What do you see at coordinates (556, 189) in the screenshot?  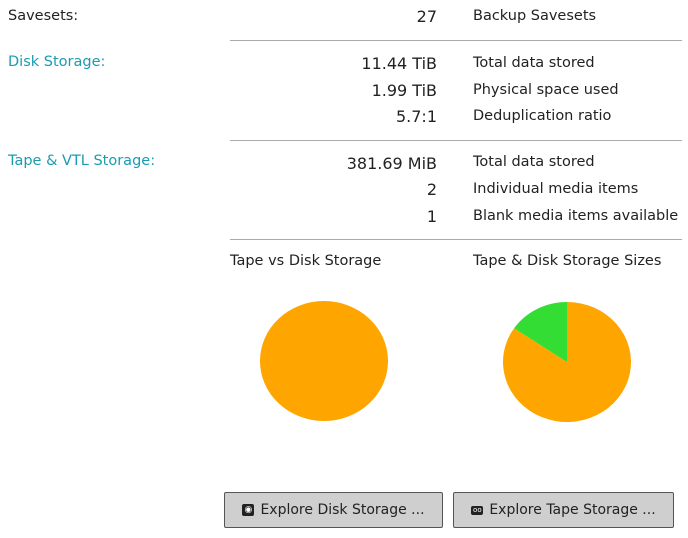 I see `tape-media-desc: Individual media items` at bounding box center [556, 189].